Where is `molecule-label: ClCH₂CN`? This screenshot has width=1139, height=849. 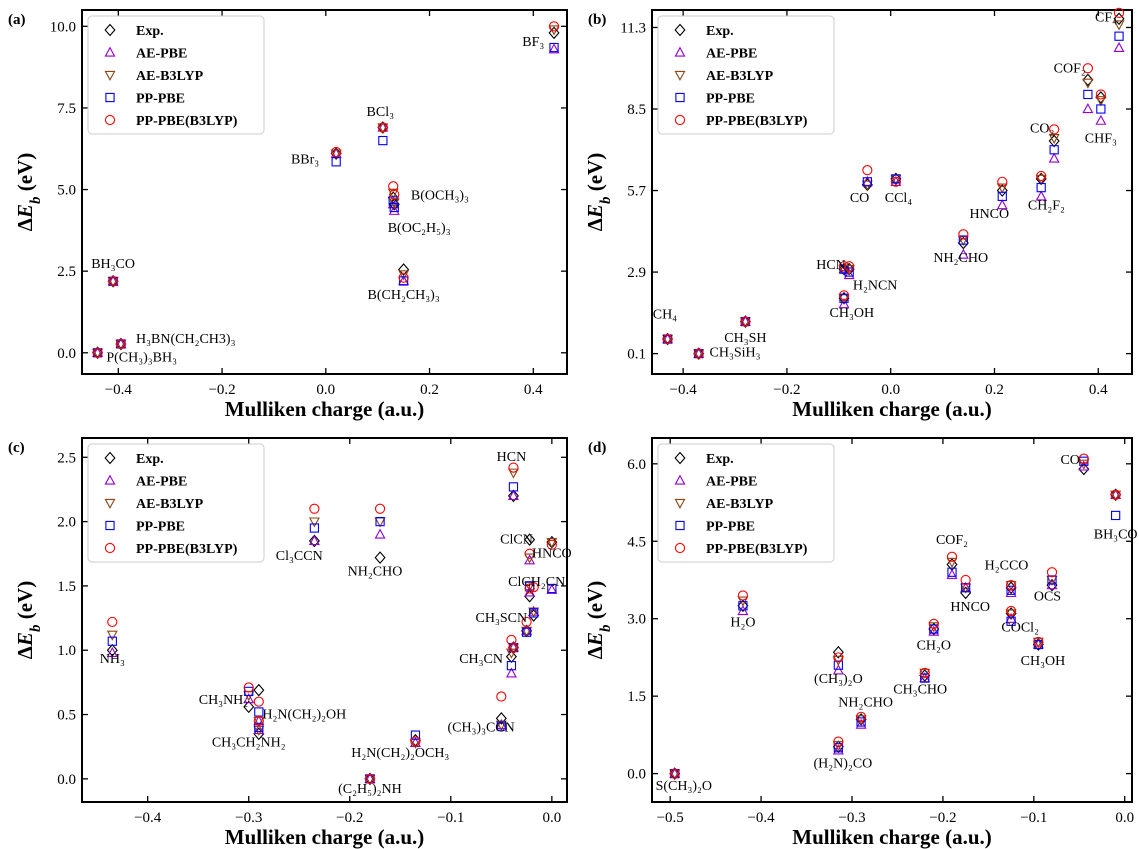 molecule-label: ClCH₂CN is located at coordinates (536, 582).